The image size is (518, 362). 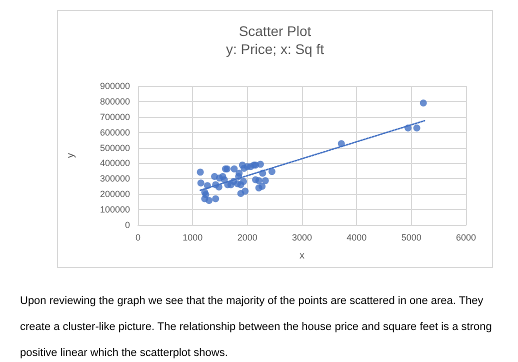 What do you see at coordinates (466, 237) in the screenshot?
I see `x-tick-label: 6000` at bounding box center [466, 237].